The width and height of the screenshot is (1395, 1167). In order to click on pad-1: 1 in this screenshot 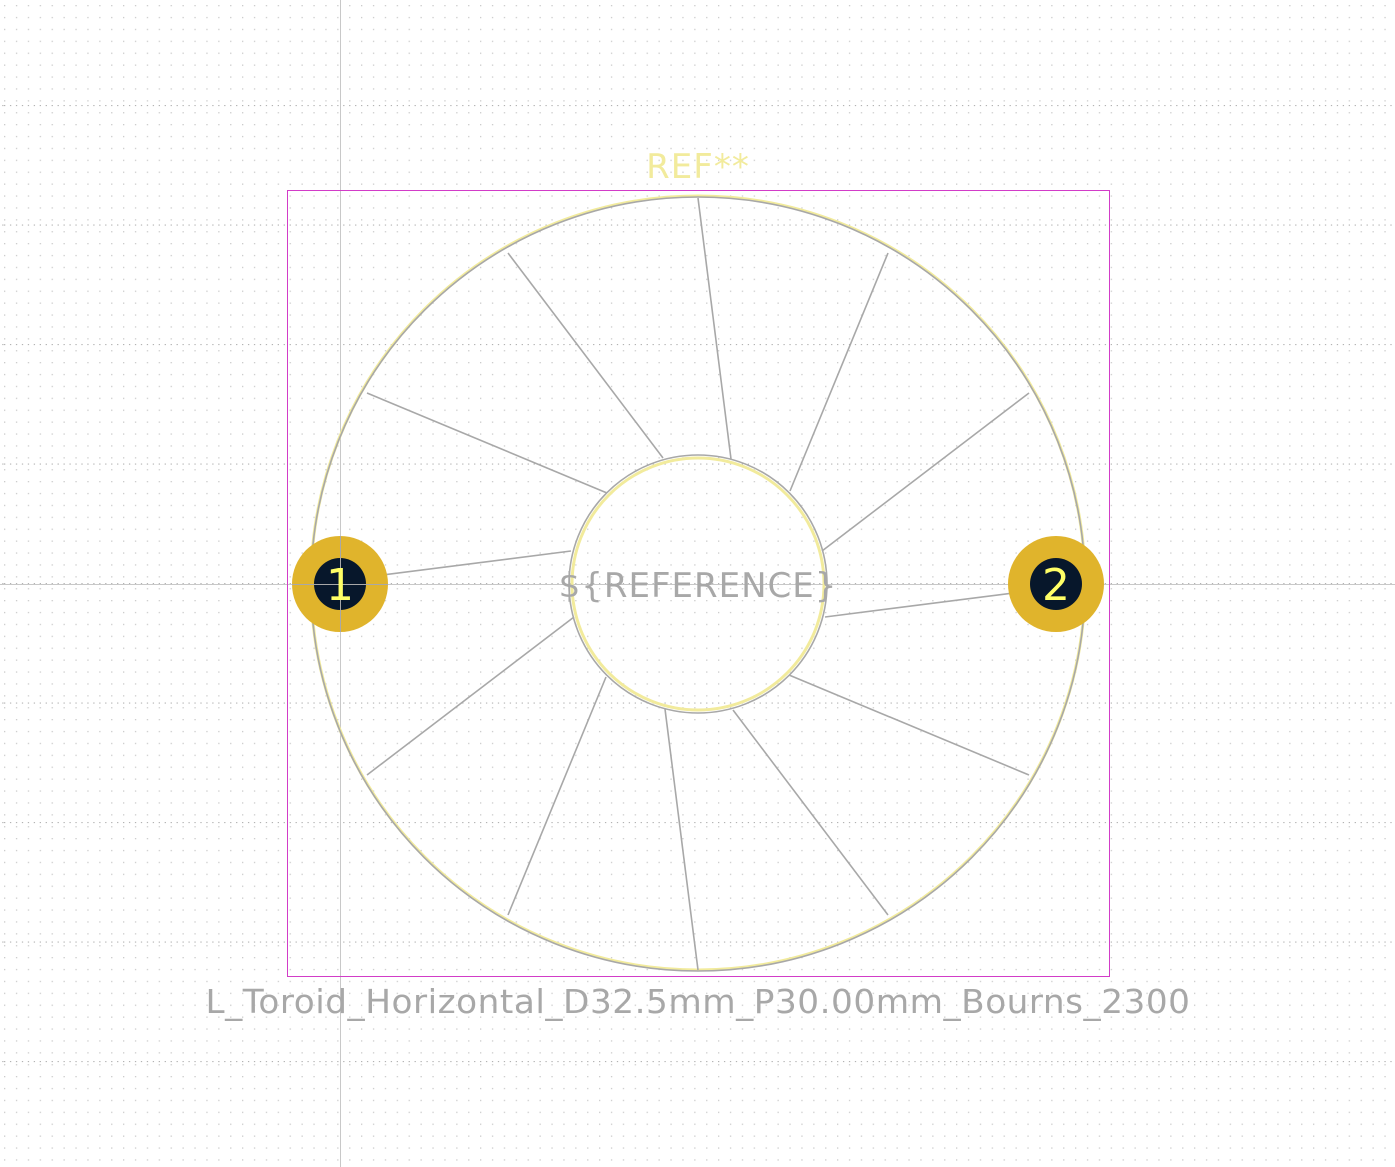, I will do `click(340, 584)`.